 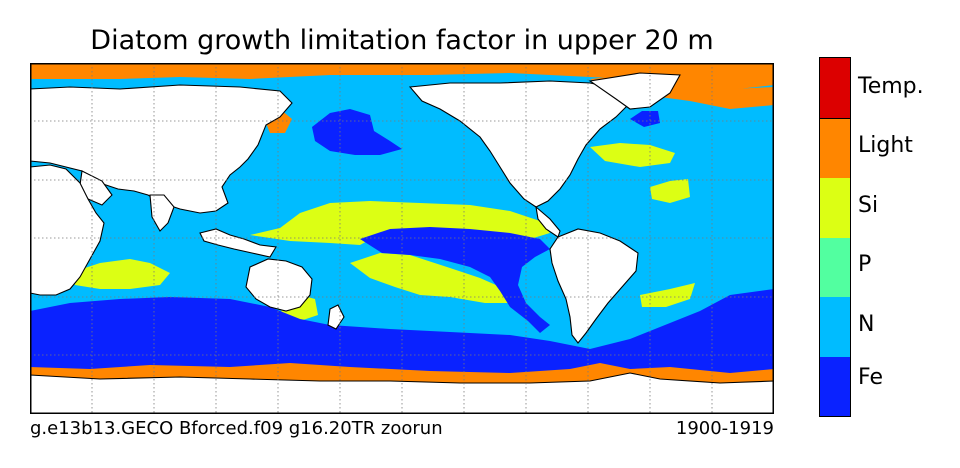 What do you see at coordinates (519, 144) in the screenshot?
I see `north-america-land` at bounding box center [519, 144].